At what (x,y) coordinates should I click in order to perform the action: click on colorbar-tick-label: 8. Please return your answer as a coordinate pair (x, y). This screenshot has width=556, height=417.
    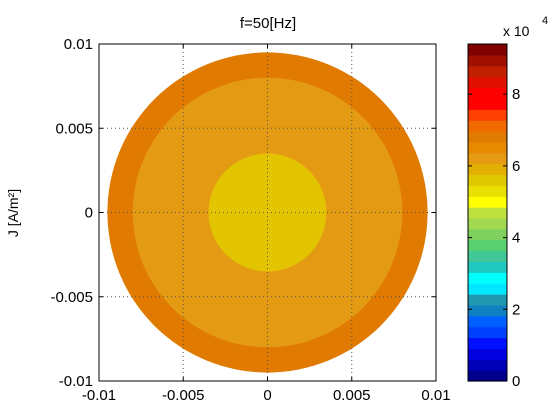
    Looking at the image, I should click on (516, 94).